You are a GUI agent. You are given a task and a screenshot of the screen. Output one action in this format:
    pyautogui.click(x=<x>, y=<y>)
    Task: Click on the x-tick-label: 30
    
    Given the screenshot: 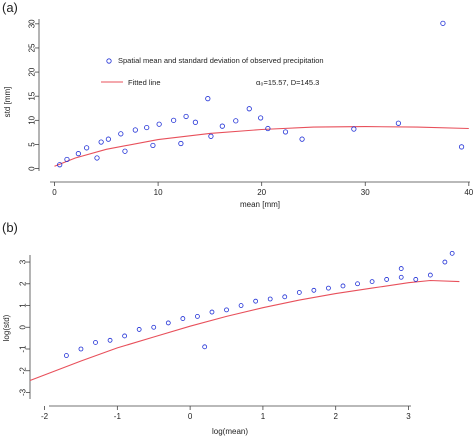 What is the action you would take?
    pyautogui.click(x=365, y=192)
    